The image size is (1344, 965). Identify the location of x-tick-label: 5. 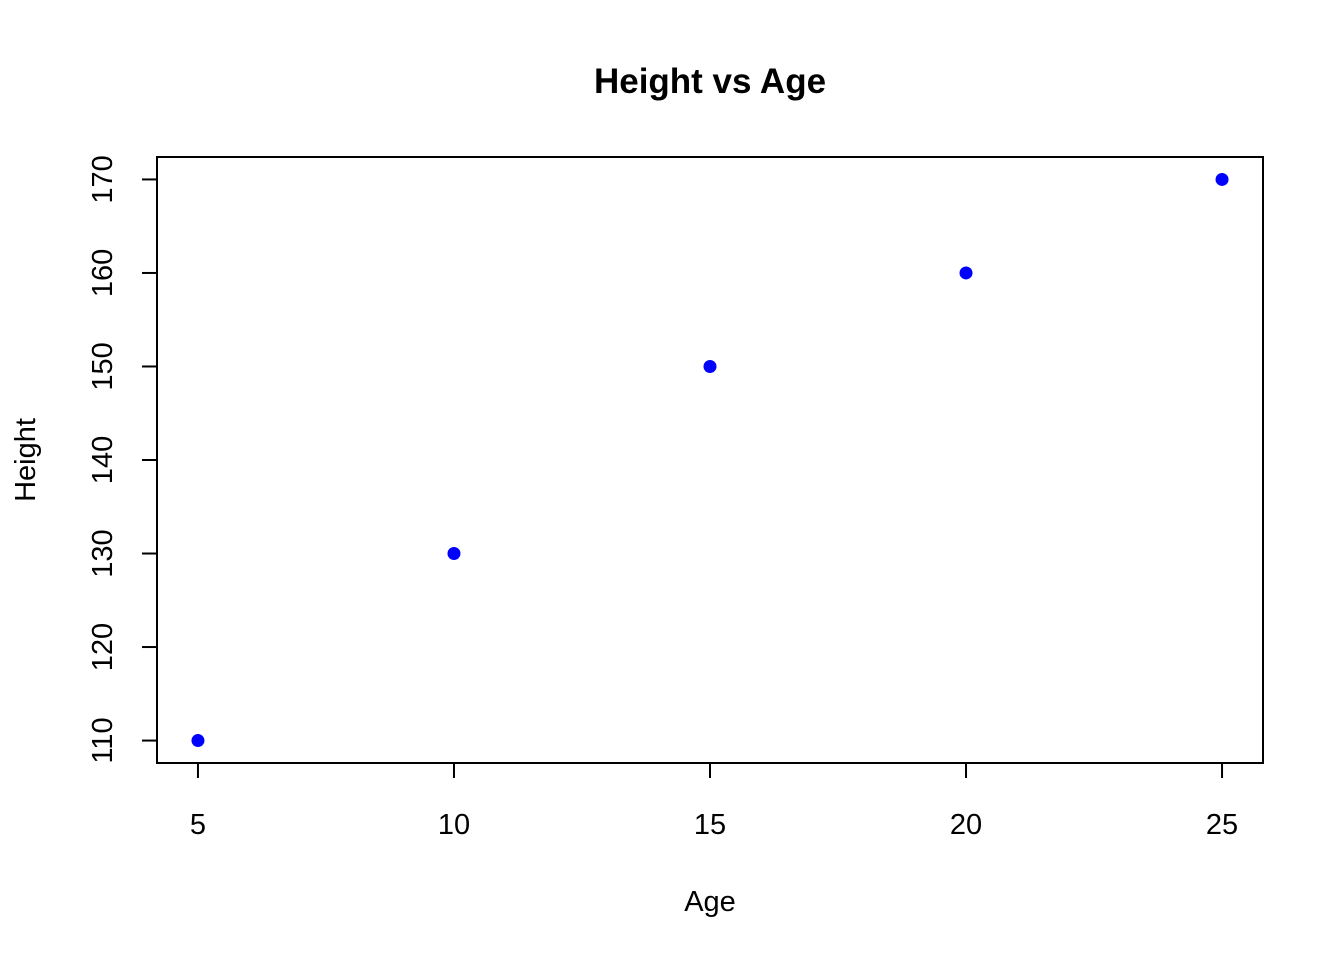
(198, 825).